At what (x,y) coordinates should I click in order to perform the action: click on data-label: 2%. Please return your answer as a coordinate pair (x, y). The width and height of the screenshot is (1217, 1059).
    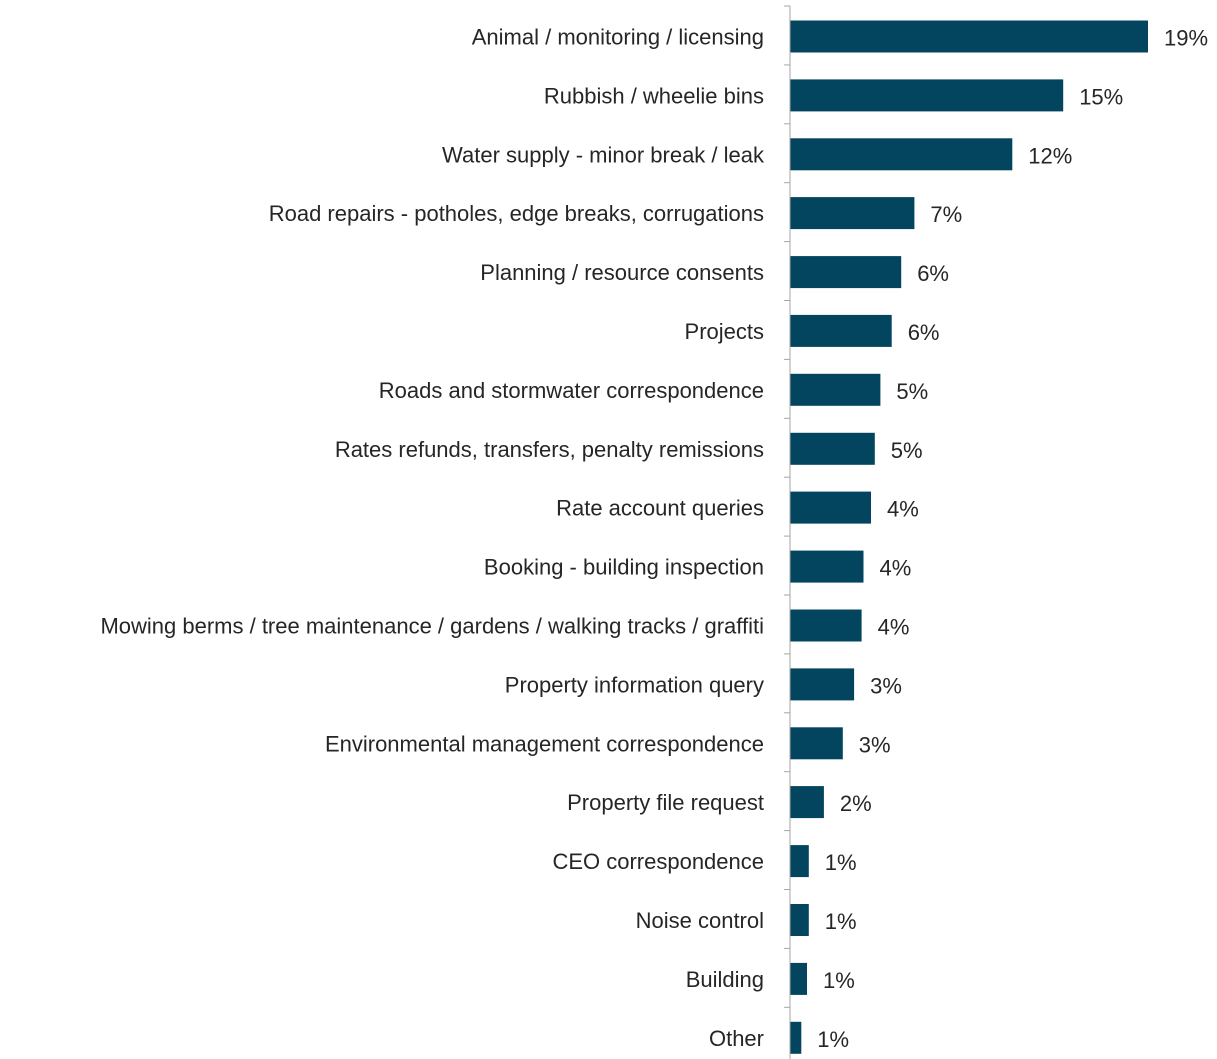
    Looking at the image, I should click on (856, 803).